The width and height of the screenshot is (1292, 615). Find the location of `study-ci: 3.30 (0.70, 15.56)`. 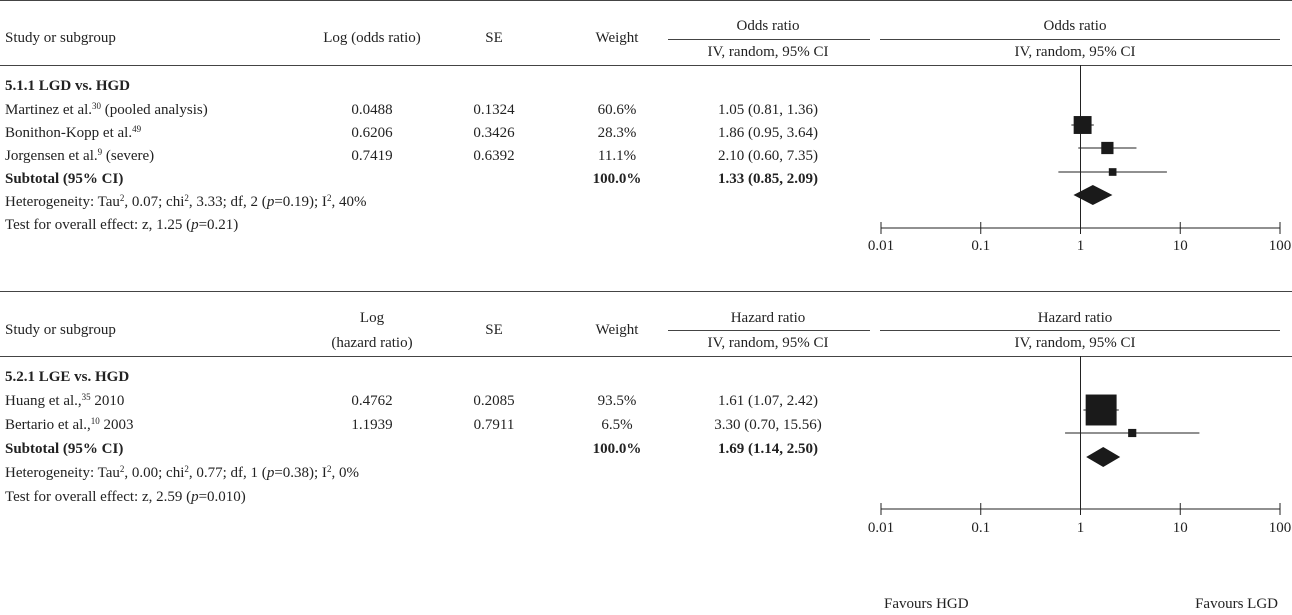

study-ci: 3.30 (0.70, 15.56) is located at coordinates (768, 425).